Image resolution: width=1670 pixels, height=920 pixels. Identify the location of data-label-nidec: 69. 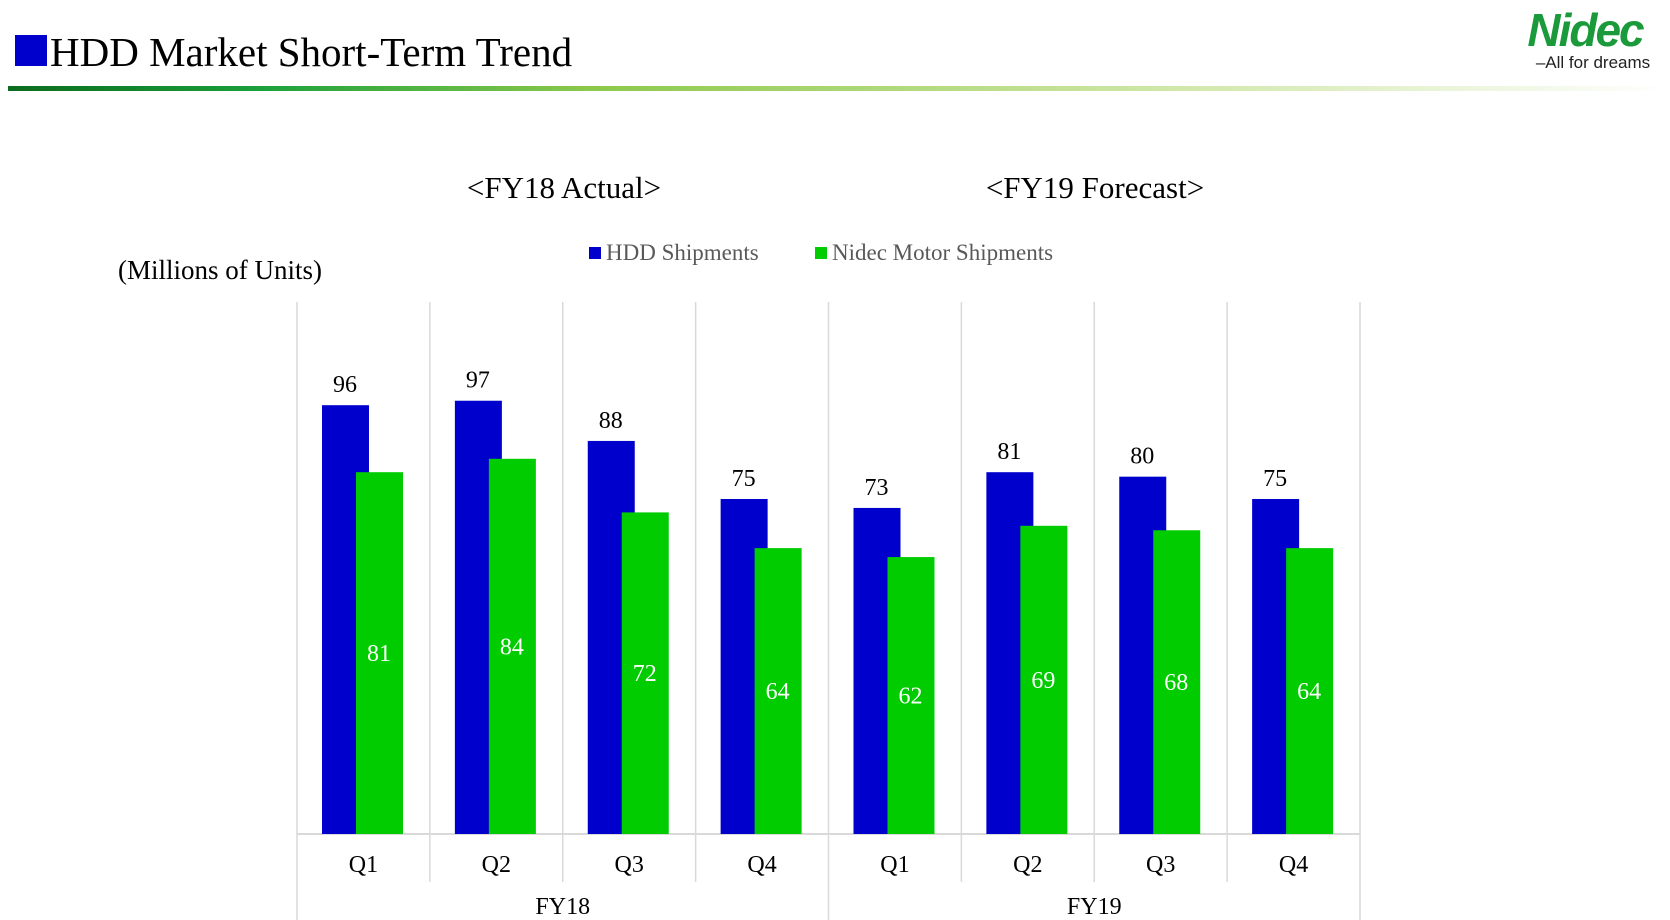
(1043, 681).